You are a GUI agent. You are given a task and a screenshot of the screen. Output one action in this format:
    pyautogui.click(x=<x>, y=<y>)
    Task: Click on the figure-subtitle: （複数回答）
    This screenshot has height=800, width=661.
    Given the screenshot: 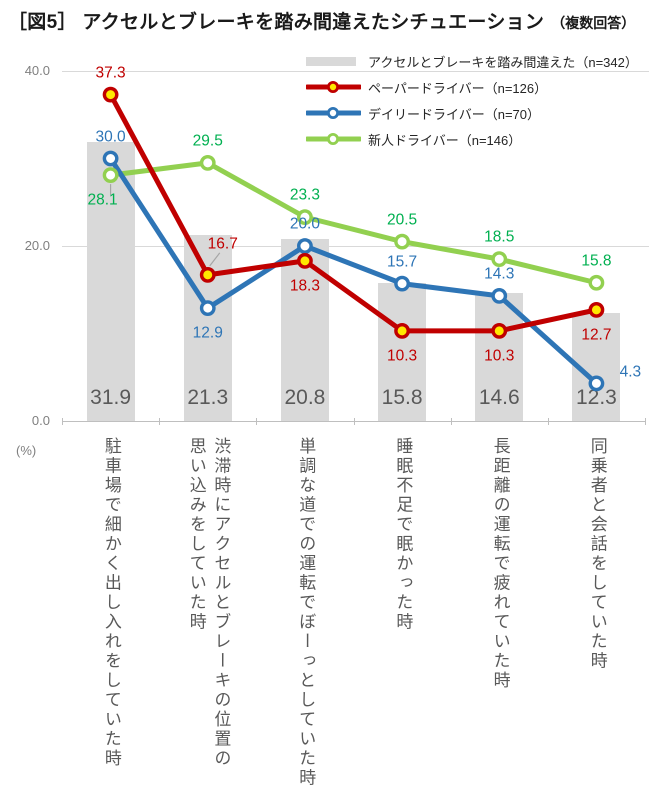 What is the action you would take?
    pyautogui.click(x=593, y=23)
    